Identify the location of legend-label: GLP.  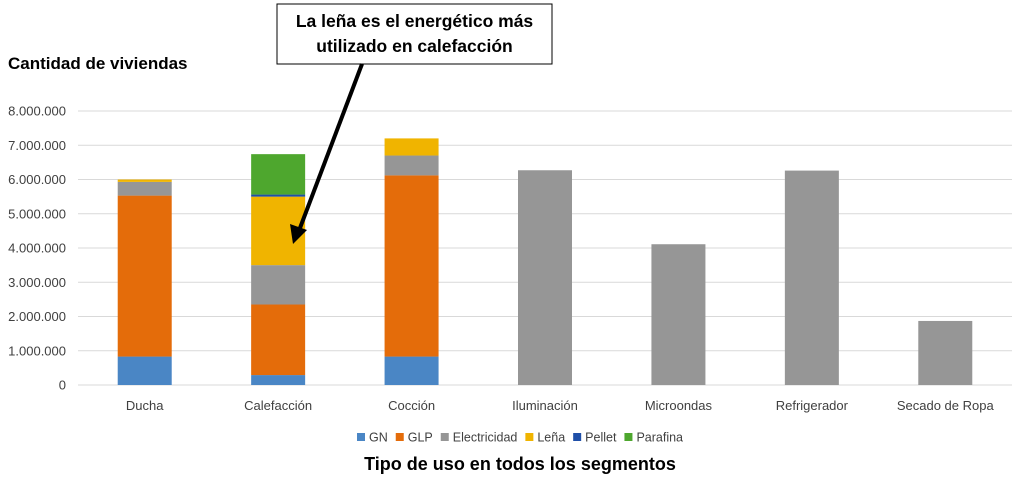
(420, 438).